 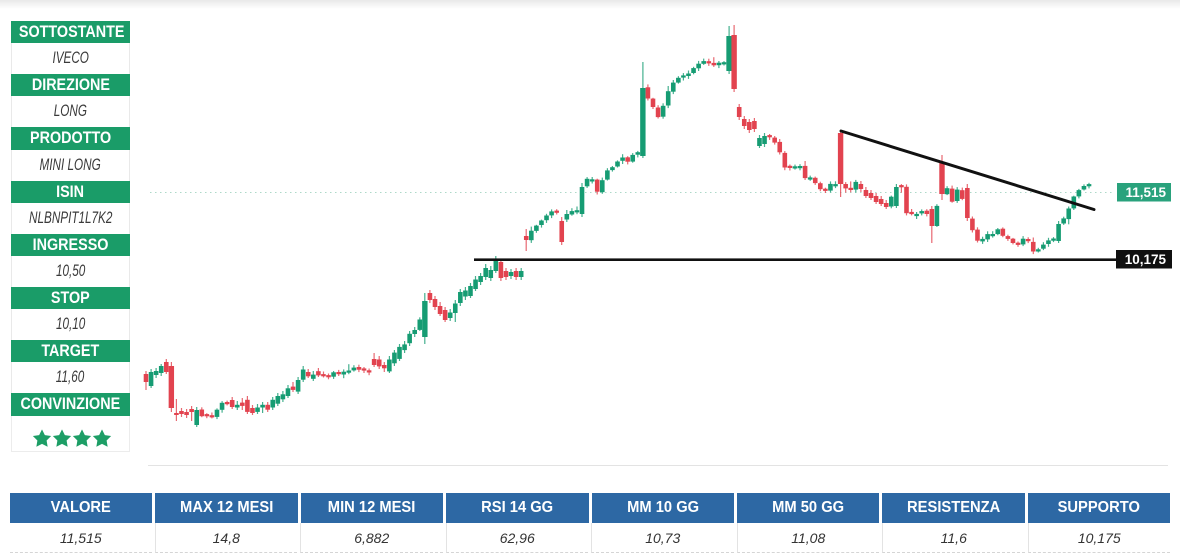 What do you see at coordinates (1146, 259) in the screenshot?
I see `svg-text: 10,175` at bounding box center [1146, 259].